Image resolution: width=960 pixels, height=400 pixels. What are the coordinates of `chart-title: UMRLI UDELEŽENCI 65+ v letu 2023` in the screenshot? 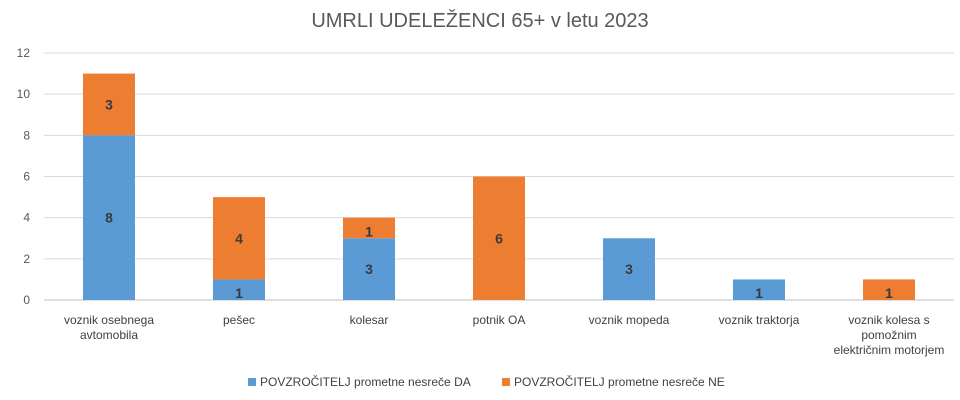 It's located at (479, 20).